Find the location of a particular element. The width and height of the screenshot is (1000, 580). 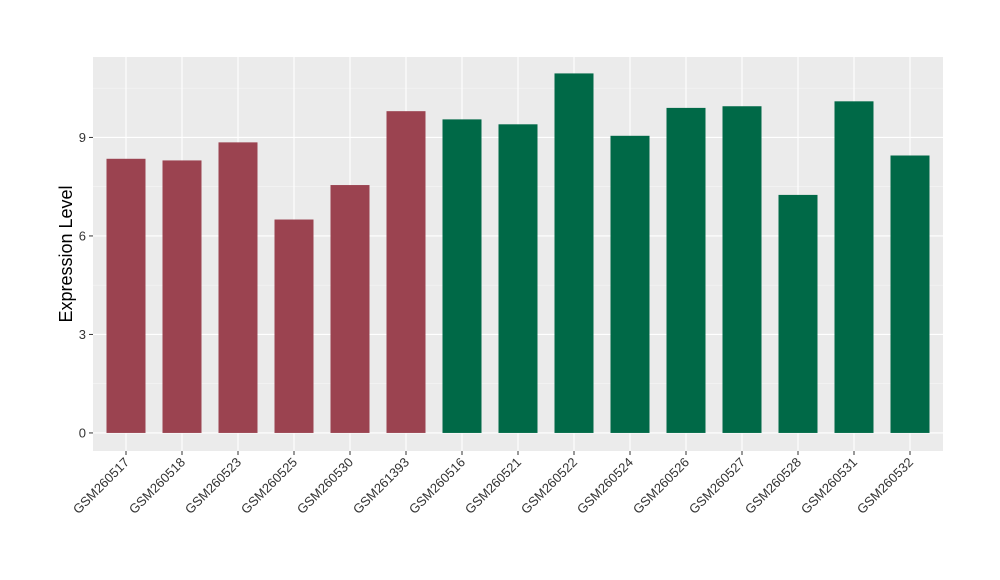

x-tick-label: GSM260521 is located at coordinates (493, 486).